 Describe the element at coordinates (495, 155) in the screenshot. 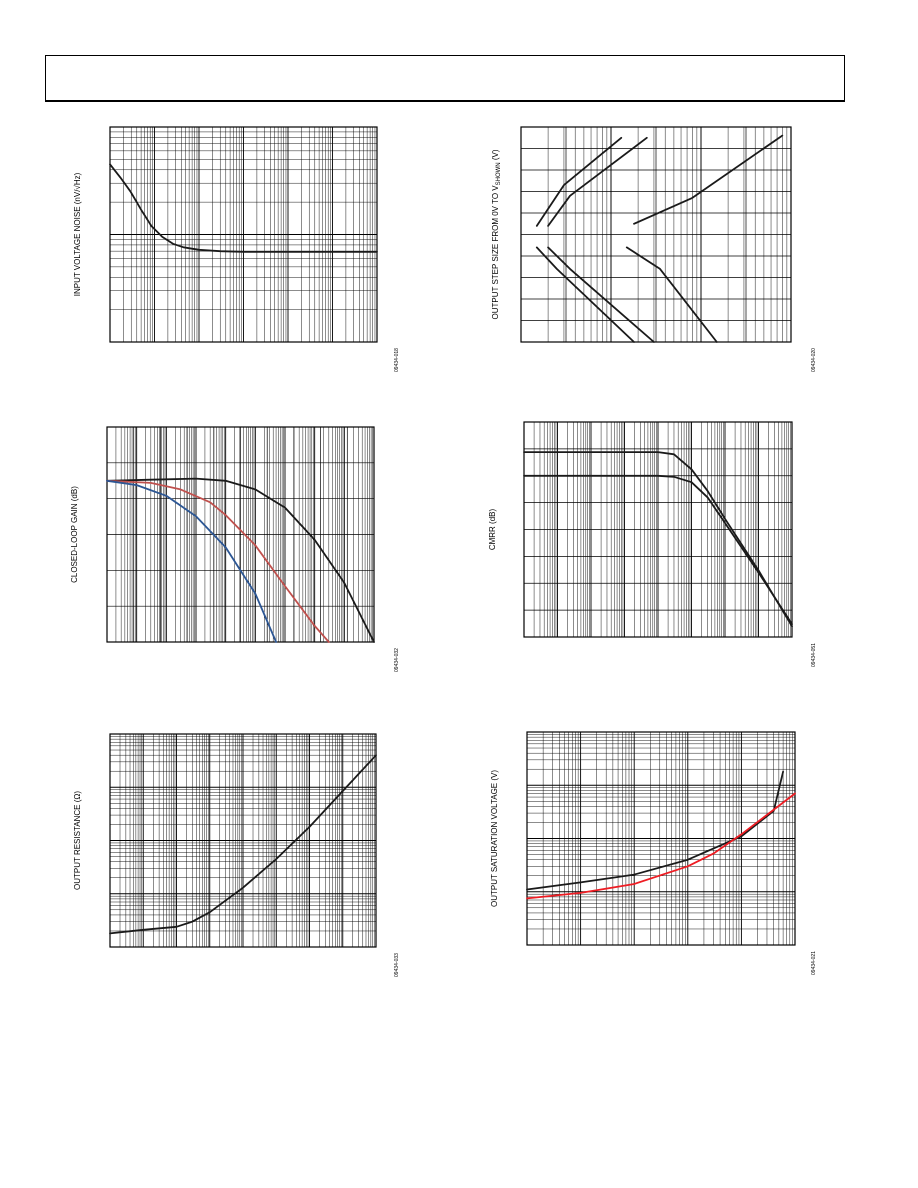

I see `y-axis-label-suffix: (V)` at that location.